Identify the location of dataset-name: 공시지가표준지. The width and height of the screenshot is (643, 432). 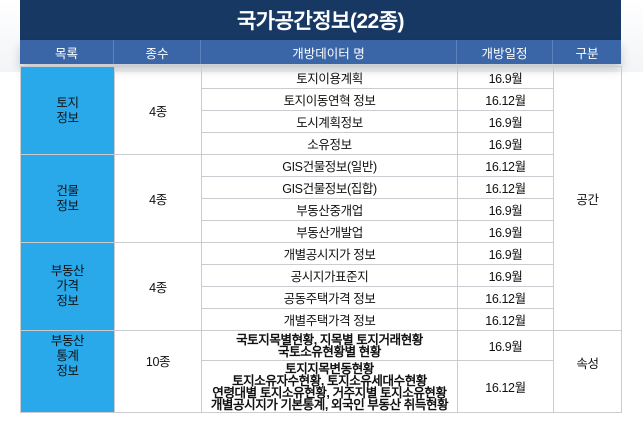
(329, 275).